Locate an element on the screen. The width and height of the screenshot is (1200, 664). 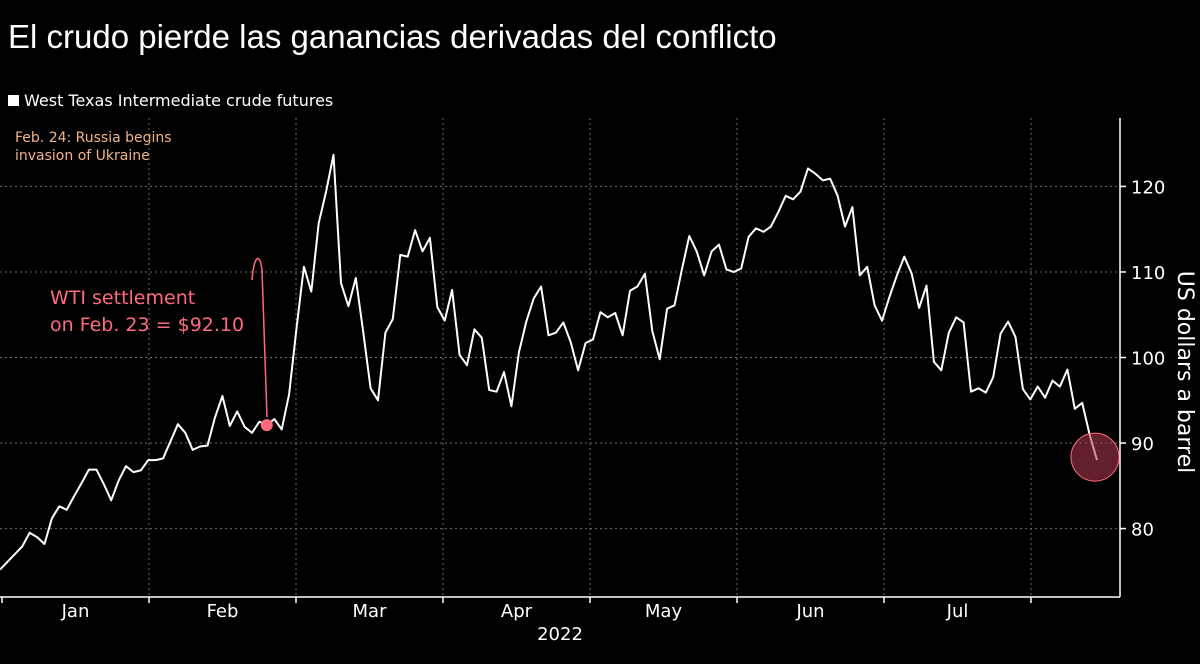
x-tick-label-apr: Apr is located at coordinates (517, 611).